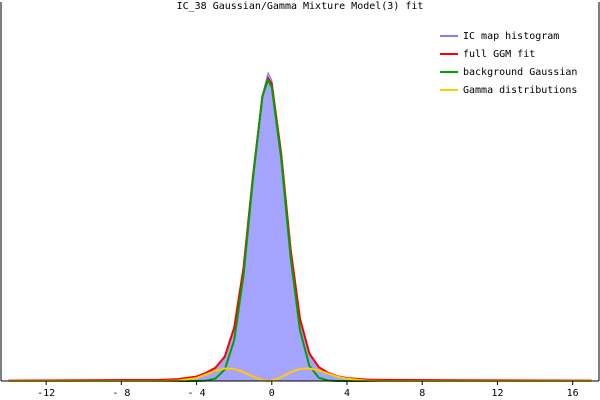 The height and width of the screenshot is (400, 600). What do you see at coordinates (347, 393) in the screenshot?
I see `x-tick-label: 4` at bounding box center [347, 393].